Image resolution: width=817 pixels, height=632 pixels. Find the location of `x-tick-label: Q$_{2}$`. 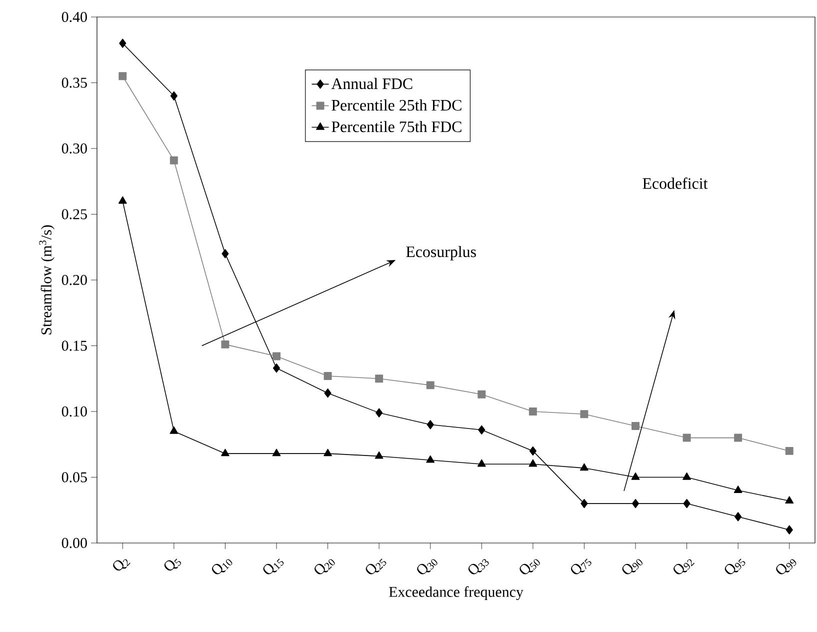

x-tick-label: Q$_{2}$ is located at coordinates (121, 565).